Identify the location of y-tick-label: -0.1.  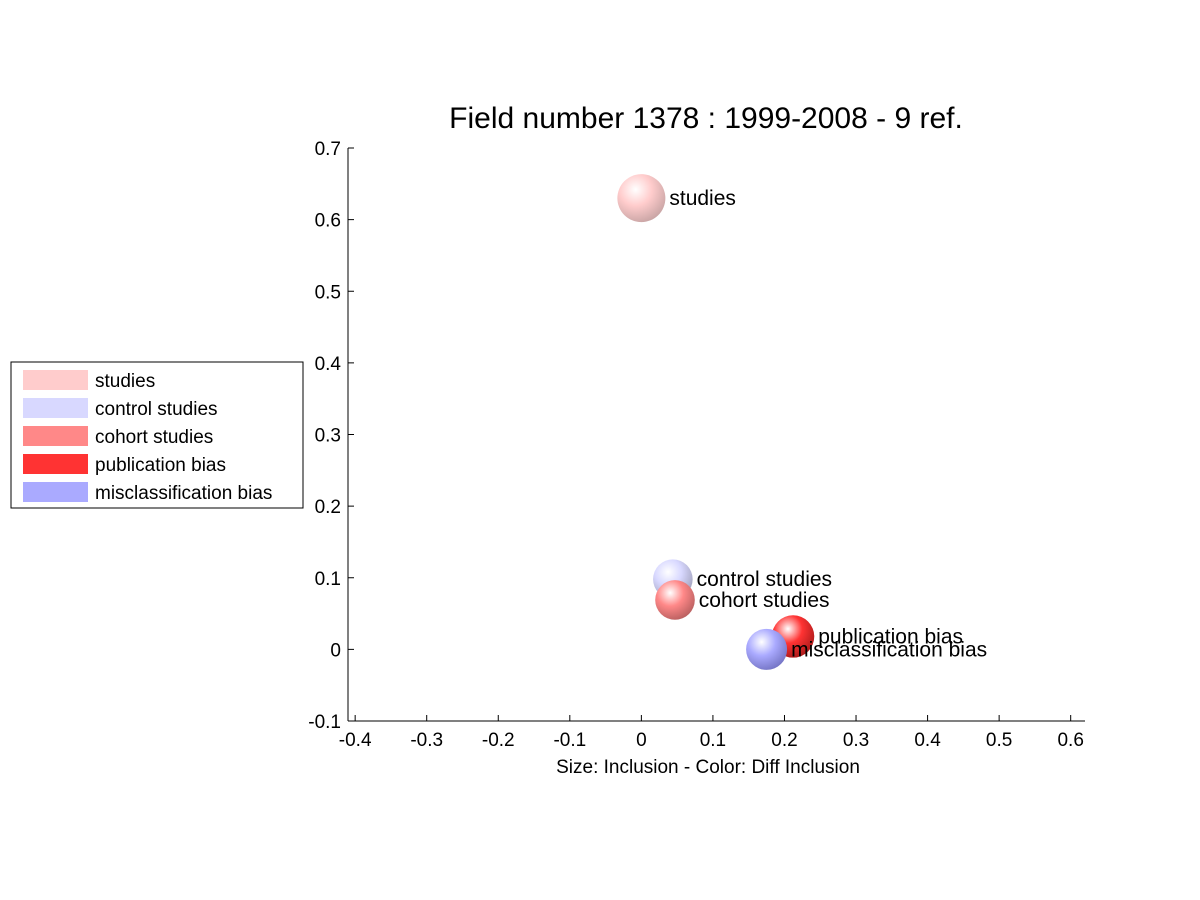
(324, 722).